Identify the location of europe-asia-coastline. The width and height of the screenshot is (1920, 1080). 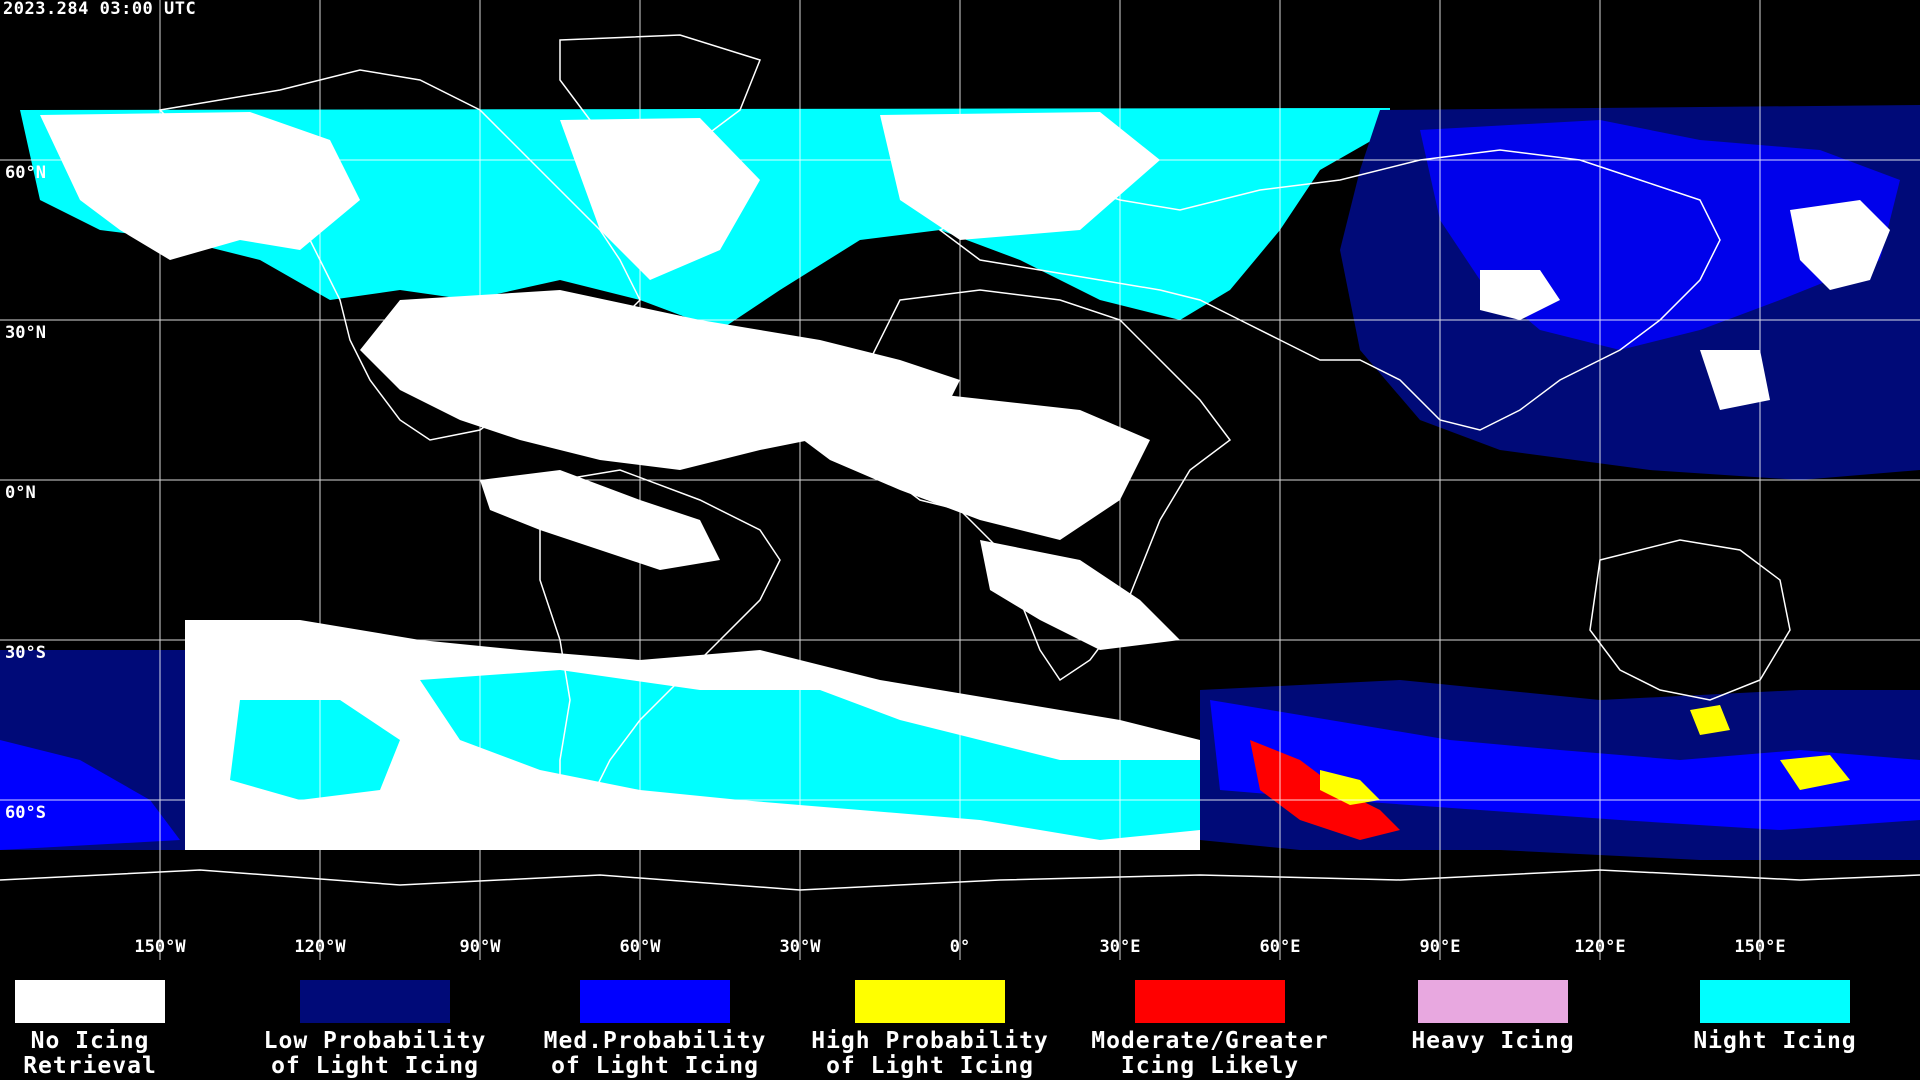
(1329, 290).